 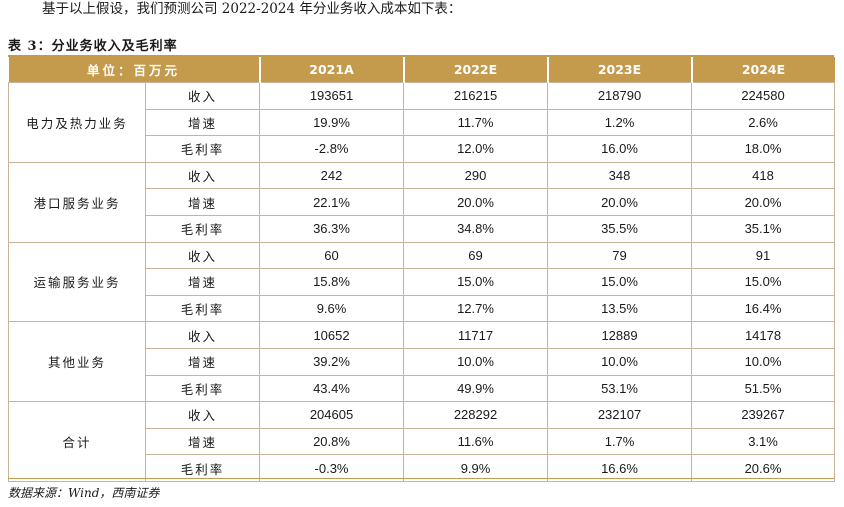 What do you see at coordinates (620, 335) in the screenshot?
I see `table-cell: 12889` at bounding box center [620, 335].